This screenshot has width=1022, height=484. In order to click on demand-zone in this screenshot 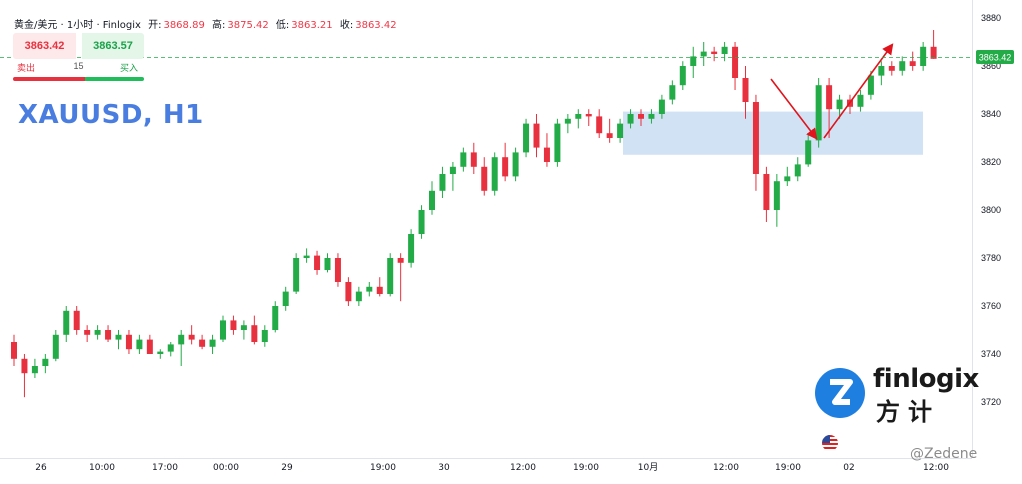, I will do `click(773, 133)`.